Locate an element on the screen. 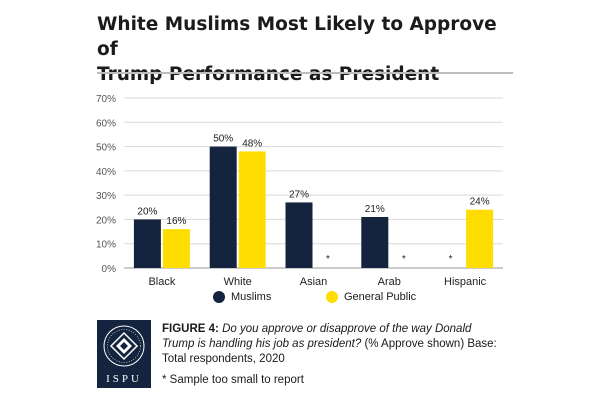 This screenshot has width=600, height=400. chart-title-line-2: Trump Performance as President is located at coordinates (268, 74).